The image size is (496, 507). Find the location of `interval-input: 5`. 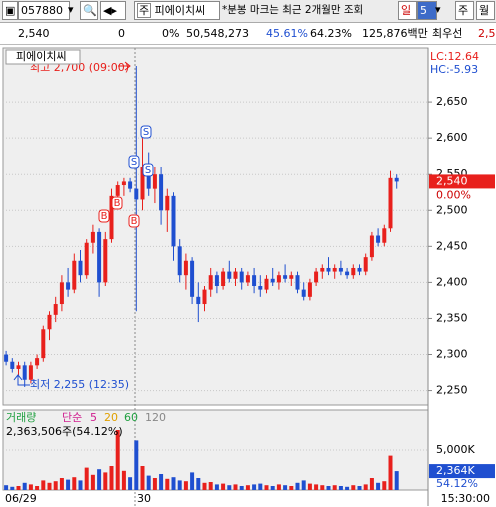

interval-input: 5 is located at coordinates (427, 10).